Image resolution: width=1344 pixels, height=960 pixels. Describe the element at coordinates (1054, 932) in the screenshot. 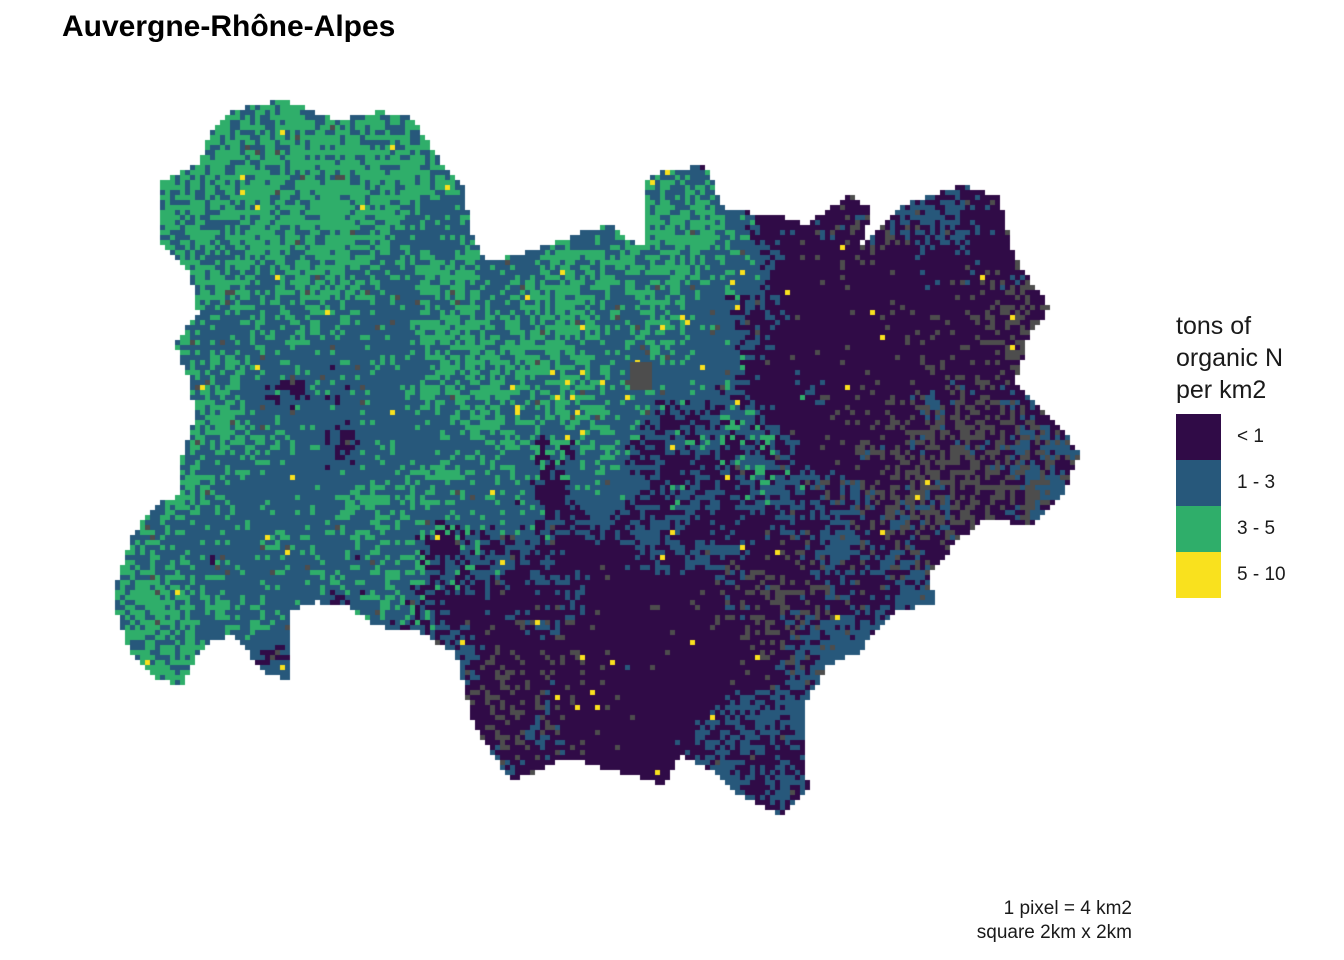

I see `caption-line: square 2km x 2km` at that location.